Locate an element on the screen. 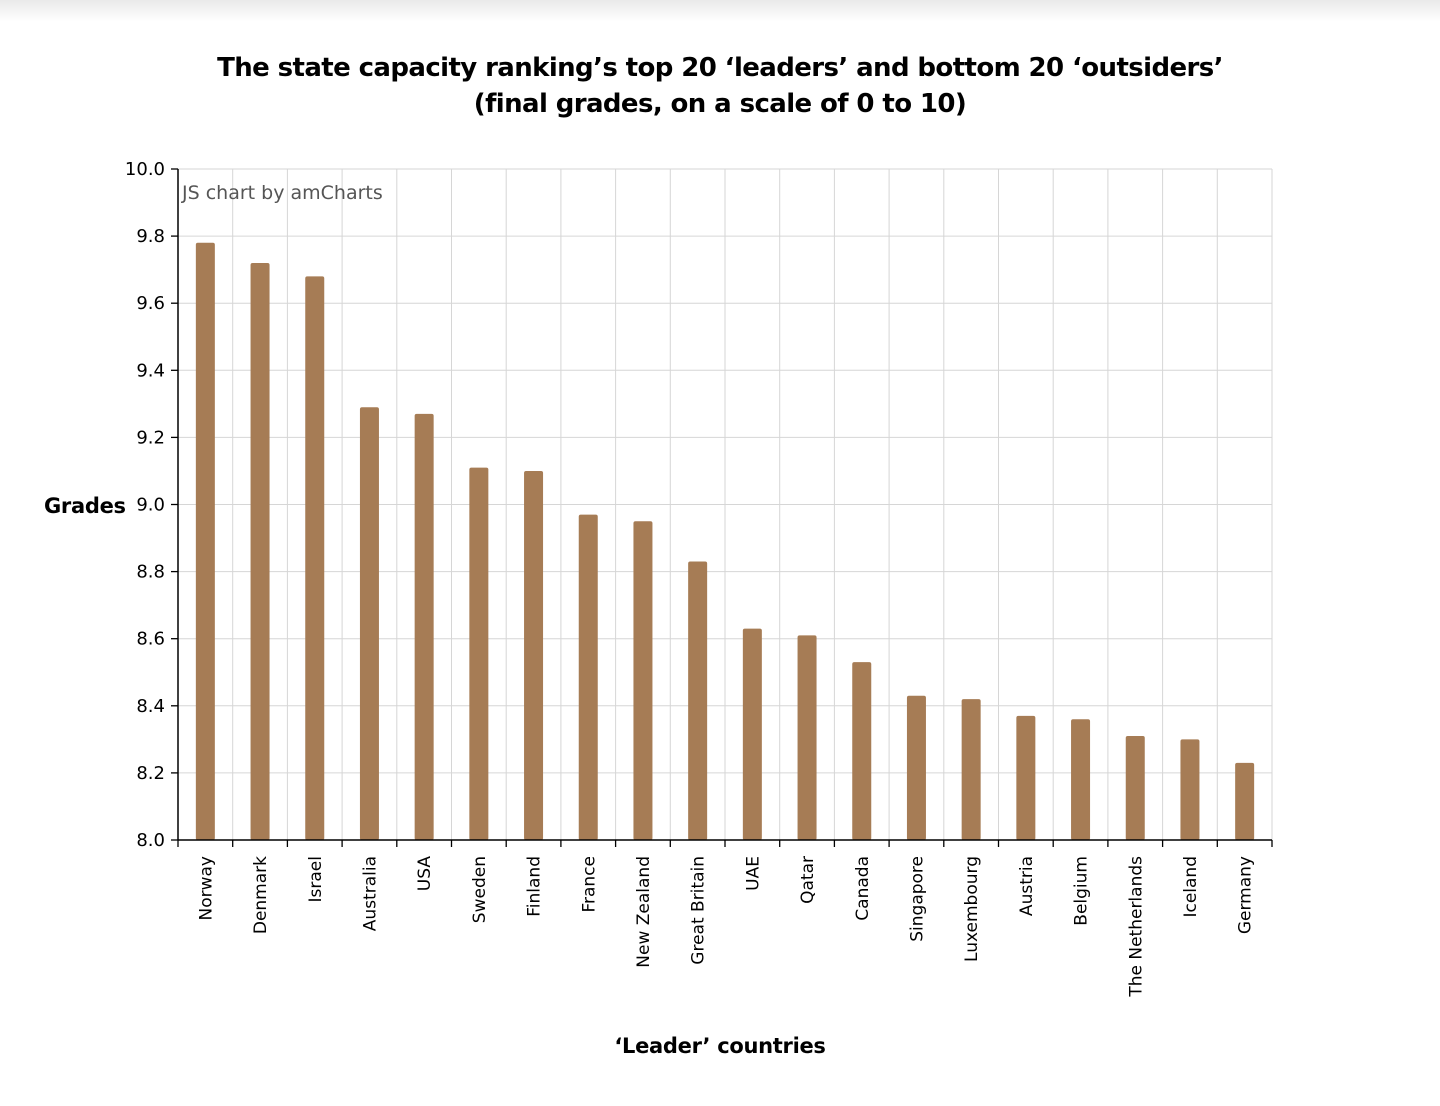 The image size is (1440, 1106). chart-credit: JS chart by amCharts is located at coordinates (282, 193).